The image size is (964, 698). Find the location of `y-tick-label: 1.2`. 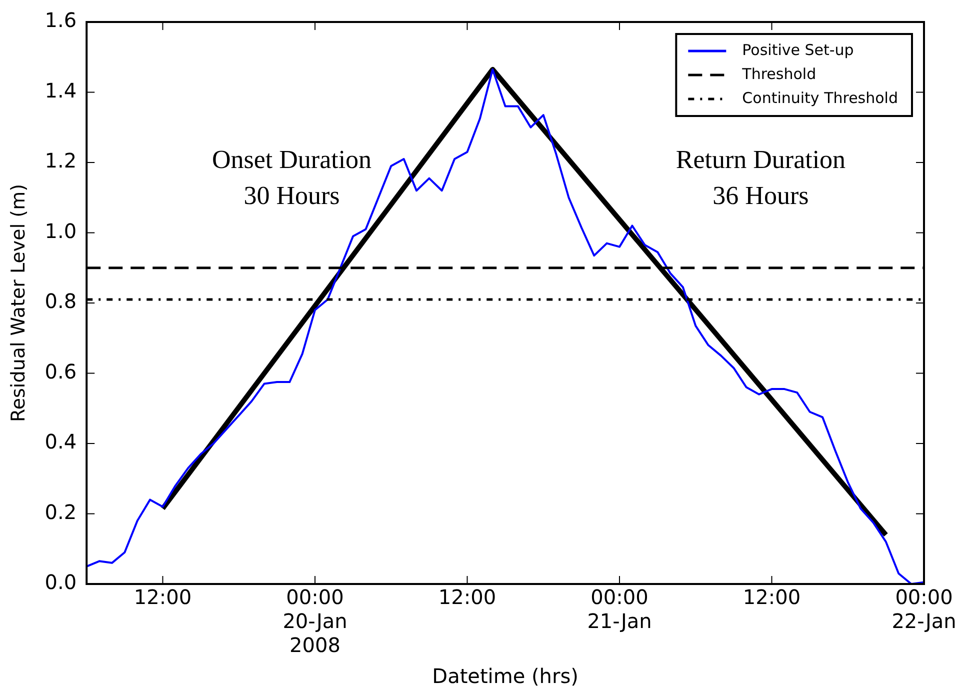

y-tick-label: 1.2 is located at coordinates (60, 160).